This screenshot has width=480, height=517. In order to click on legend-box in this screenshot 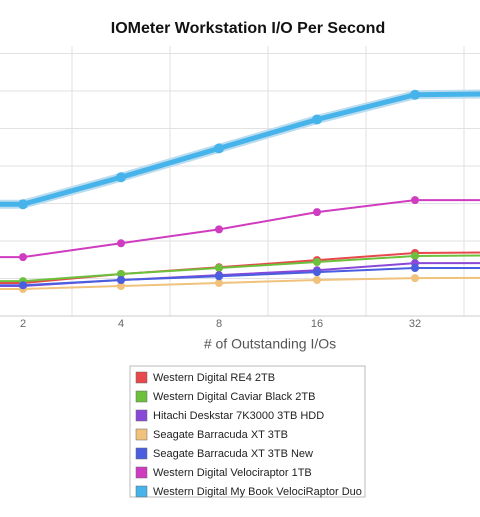, I will do `click(247, 431)`.